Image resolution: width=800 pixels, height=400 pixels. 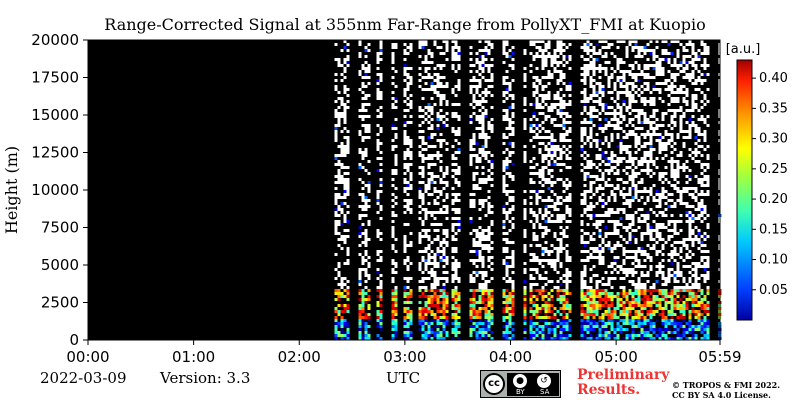 What do you see at coordinates (773, 108) in the screenshot?
I see `colorbar-tick-label: 0.35` at bounding box center [773, 108].